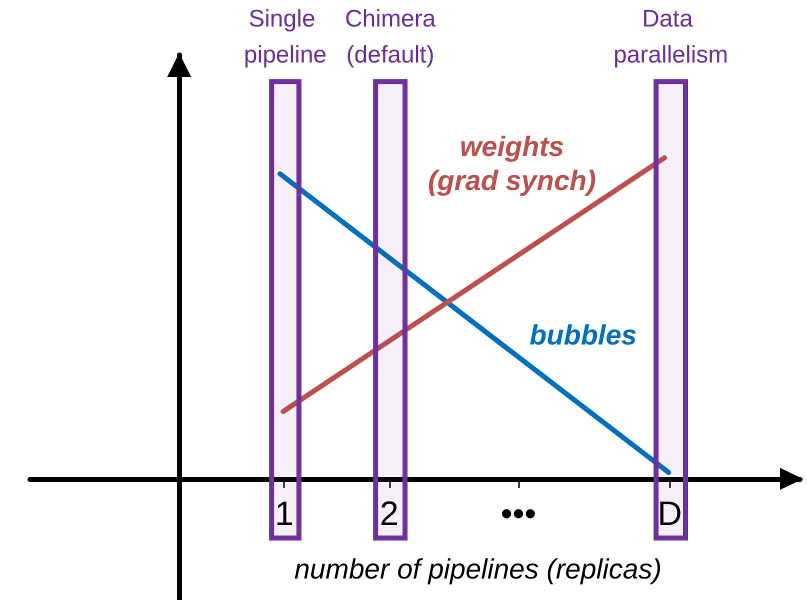  I want to click on x-tick-label: D, so click(669, 513).